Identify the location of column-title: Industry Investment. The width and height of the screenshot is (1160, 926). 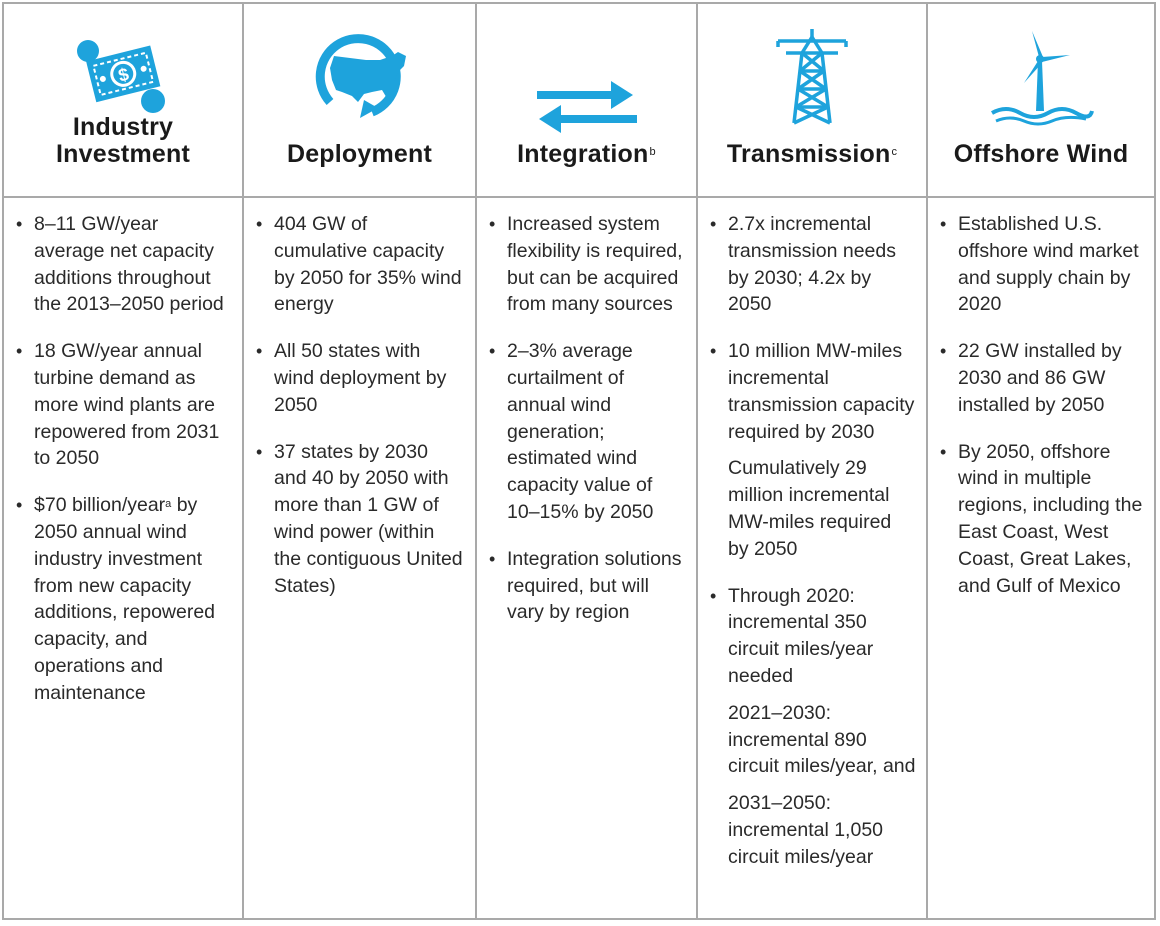
(123, 140).